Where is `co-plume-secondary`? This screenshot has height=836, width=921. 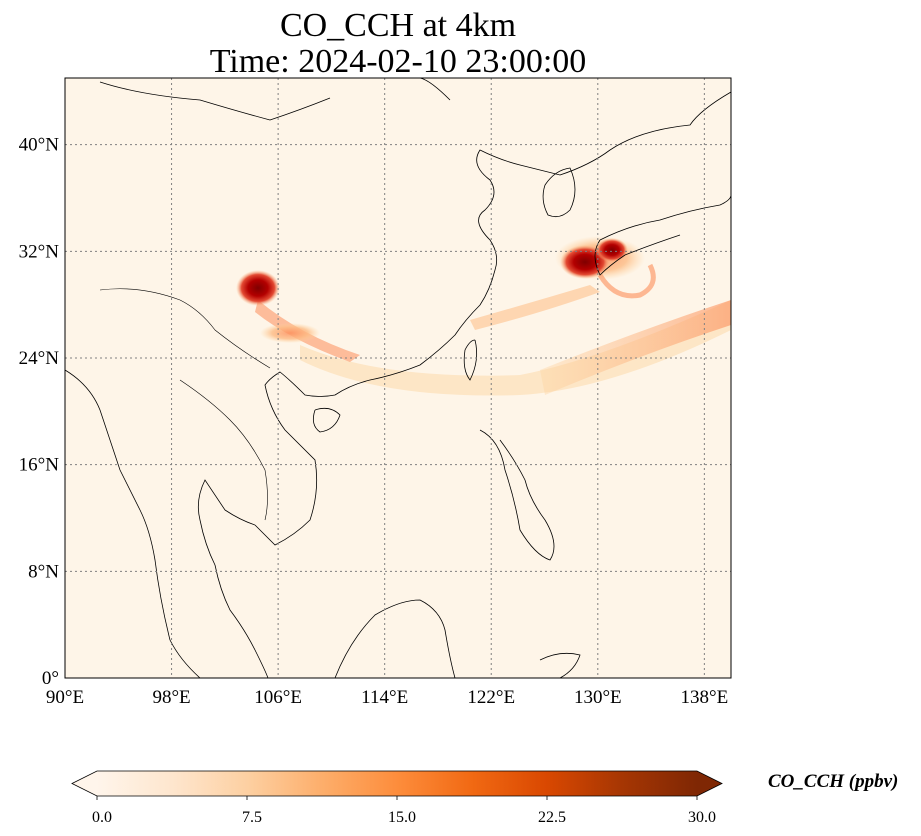
co-plume-secondary is located at coordinates (290, 333).